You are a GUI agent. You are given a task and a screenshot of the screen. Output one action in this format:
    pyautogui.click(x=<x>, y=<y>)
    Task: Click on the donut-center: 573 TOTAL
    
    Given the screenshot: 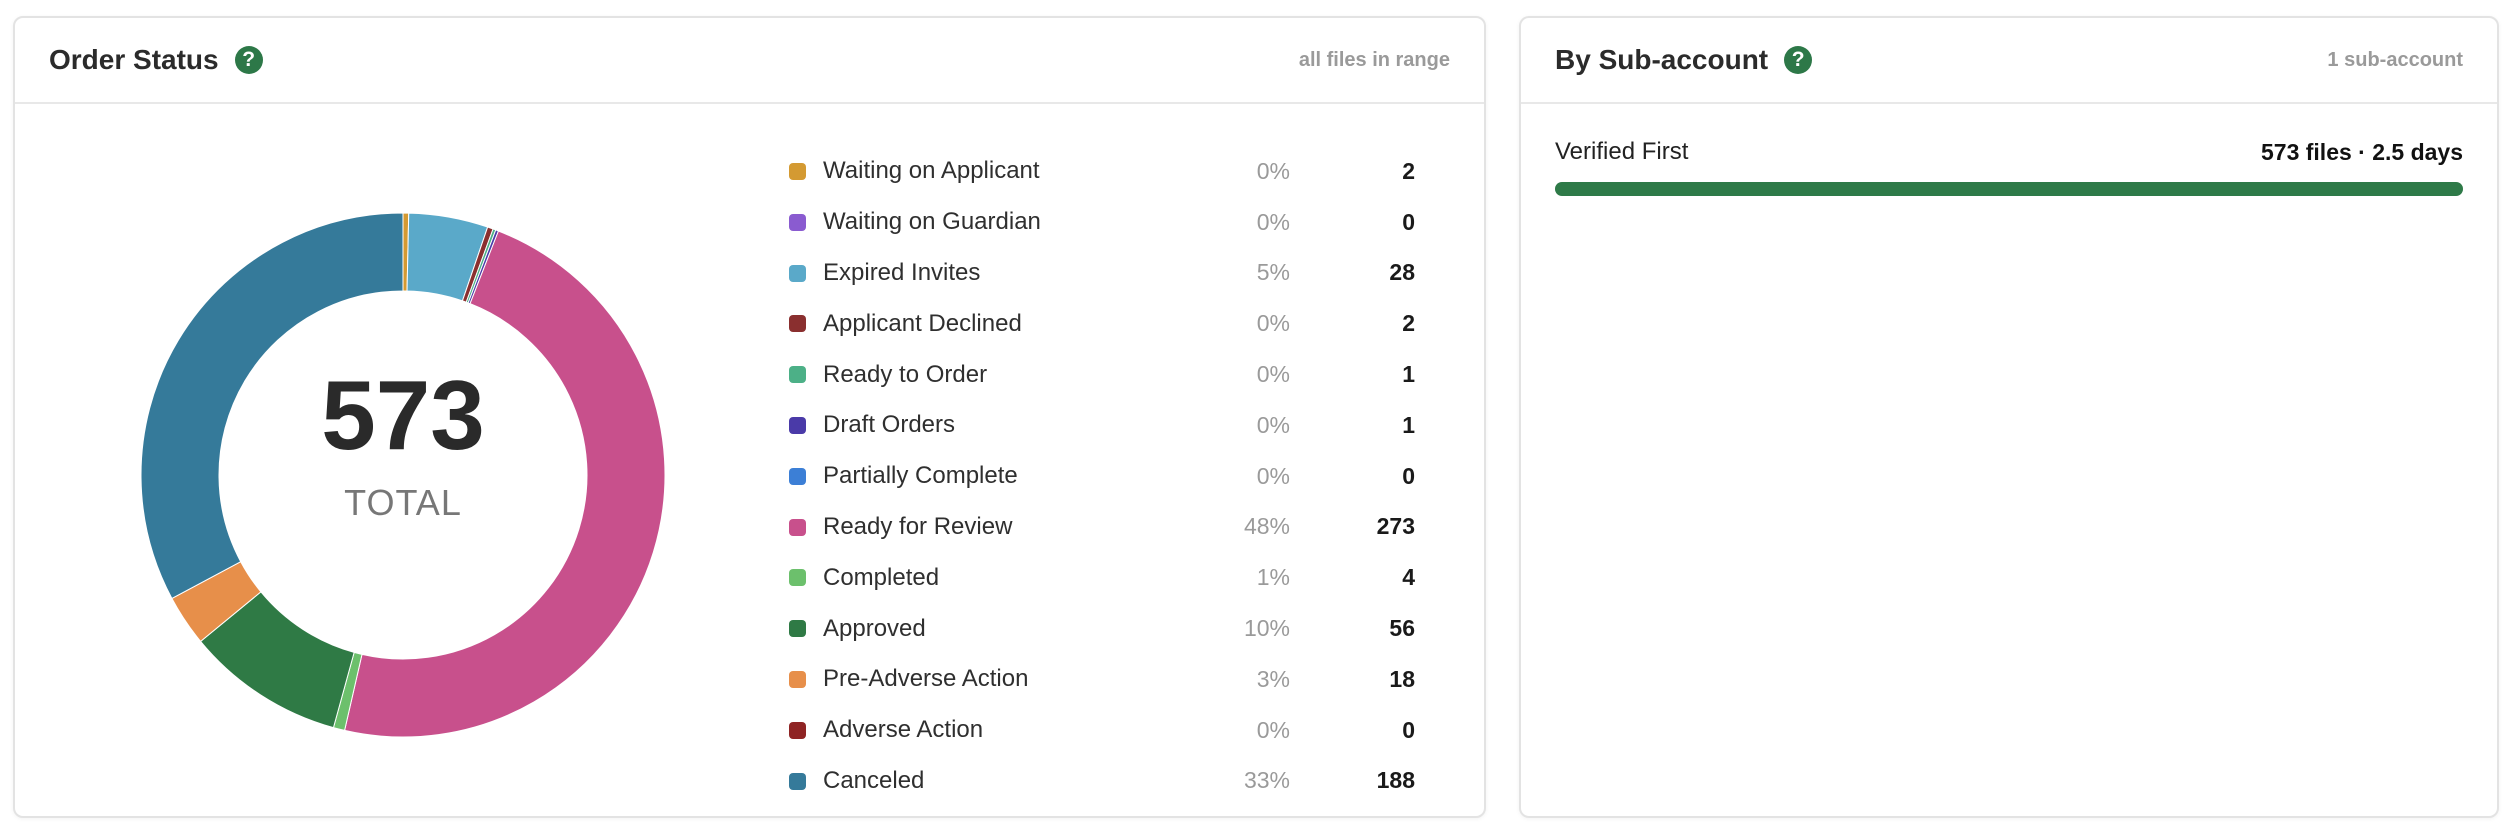 What is the action you would take?
    pyautogui.click(x=403, y=445)
    